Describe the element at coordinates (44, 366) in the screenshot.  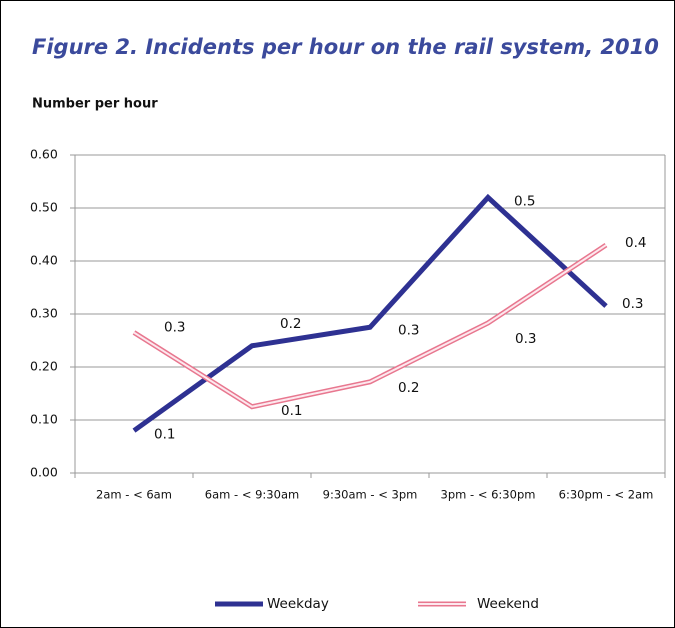
I see `y-tick-label: 0.20` at that location.